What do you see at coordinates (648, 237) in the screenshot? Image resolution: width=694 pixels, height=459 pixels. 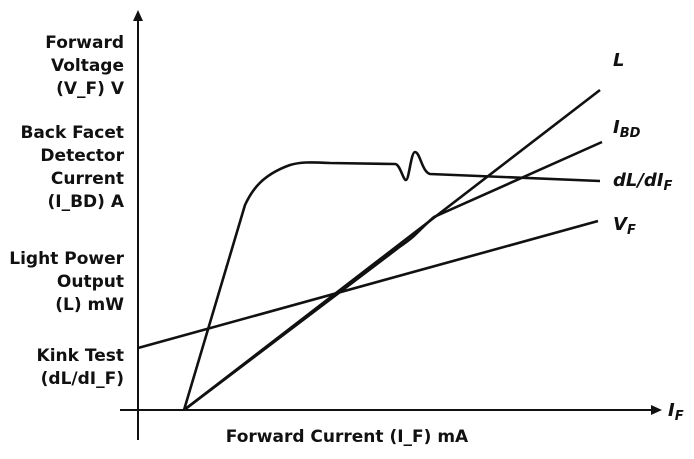 I see `series-labels: L IBD dL/dIF VF IF` at bounding box center [648, 237].